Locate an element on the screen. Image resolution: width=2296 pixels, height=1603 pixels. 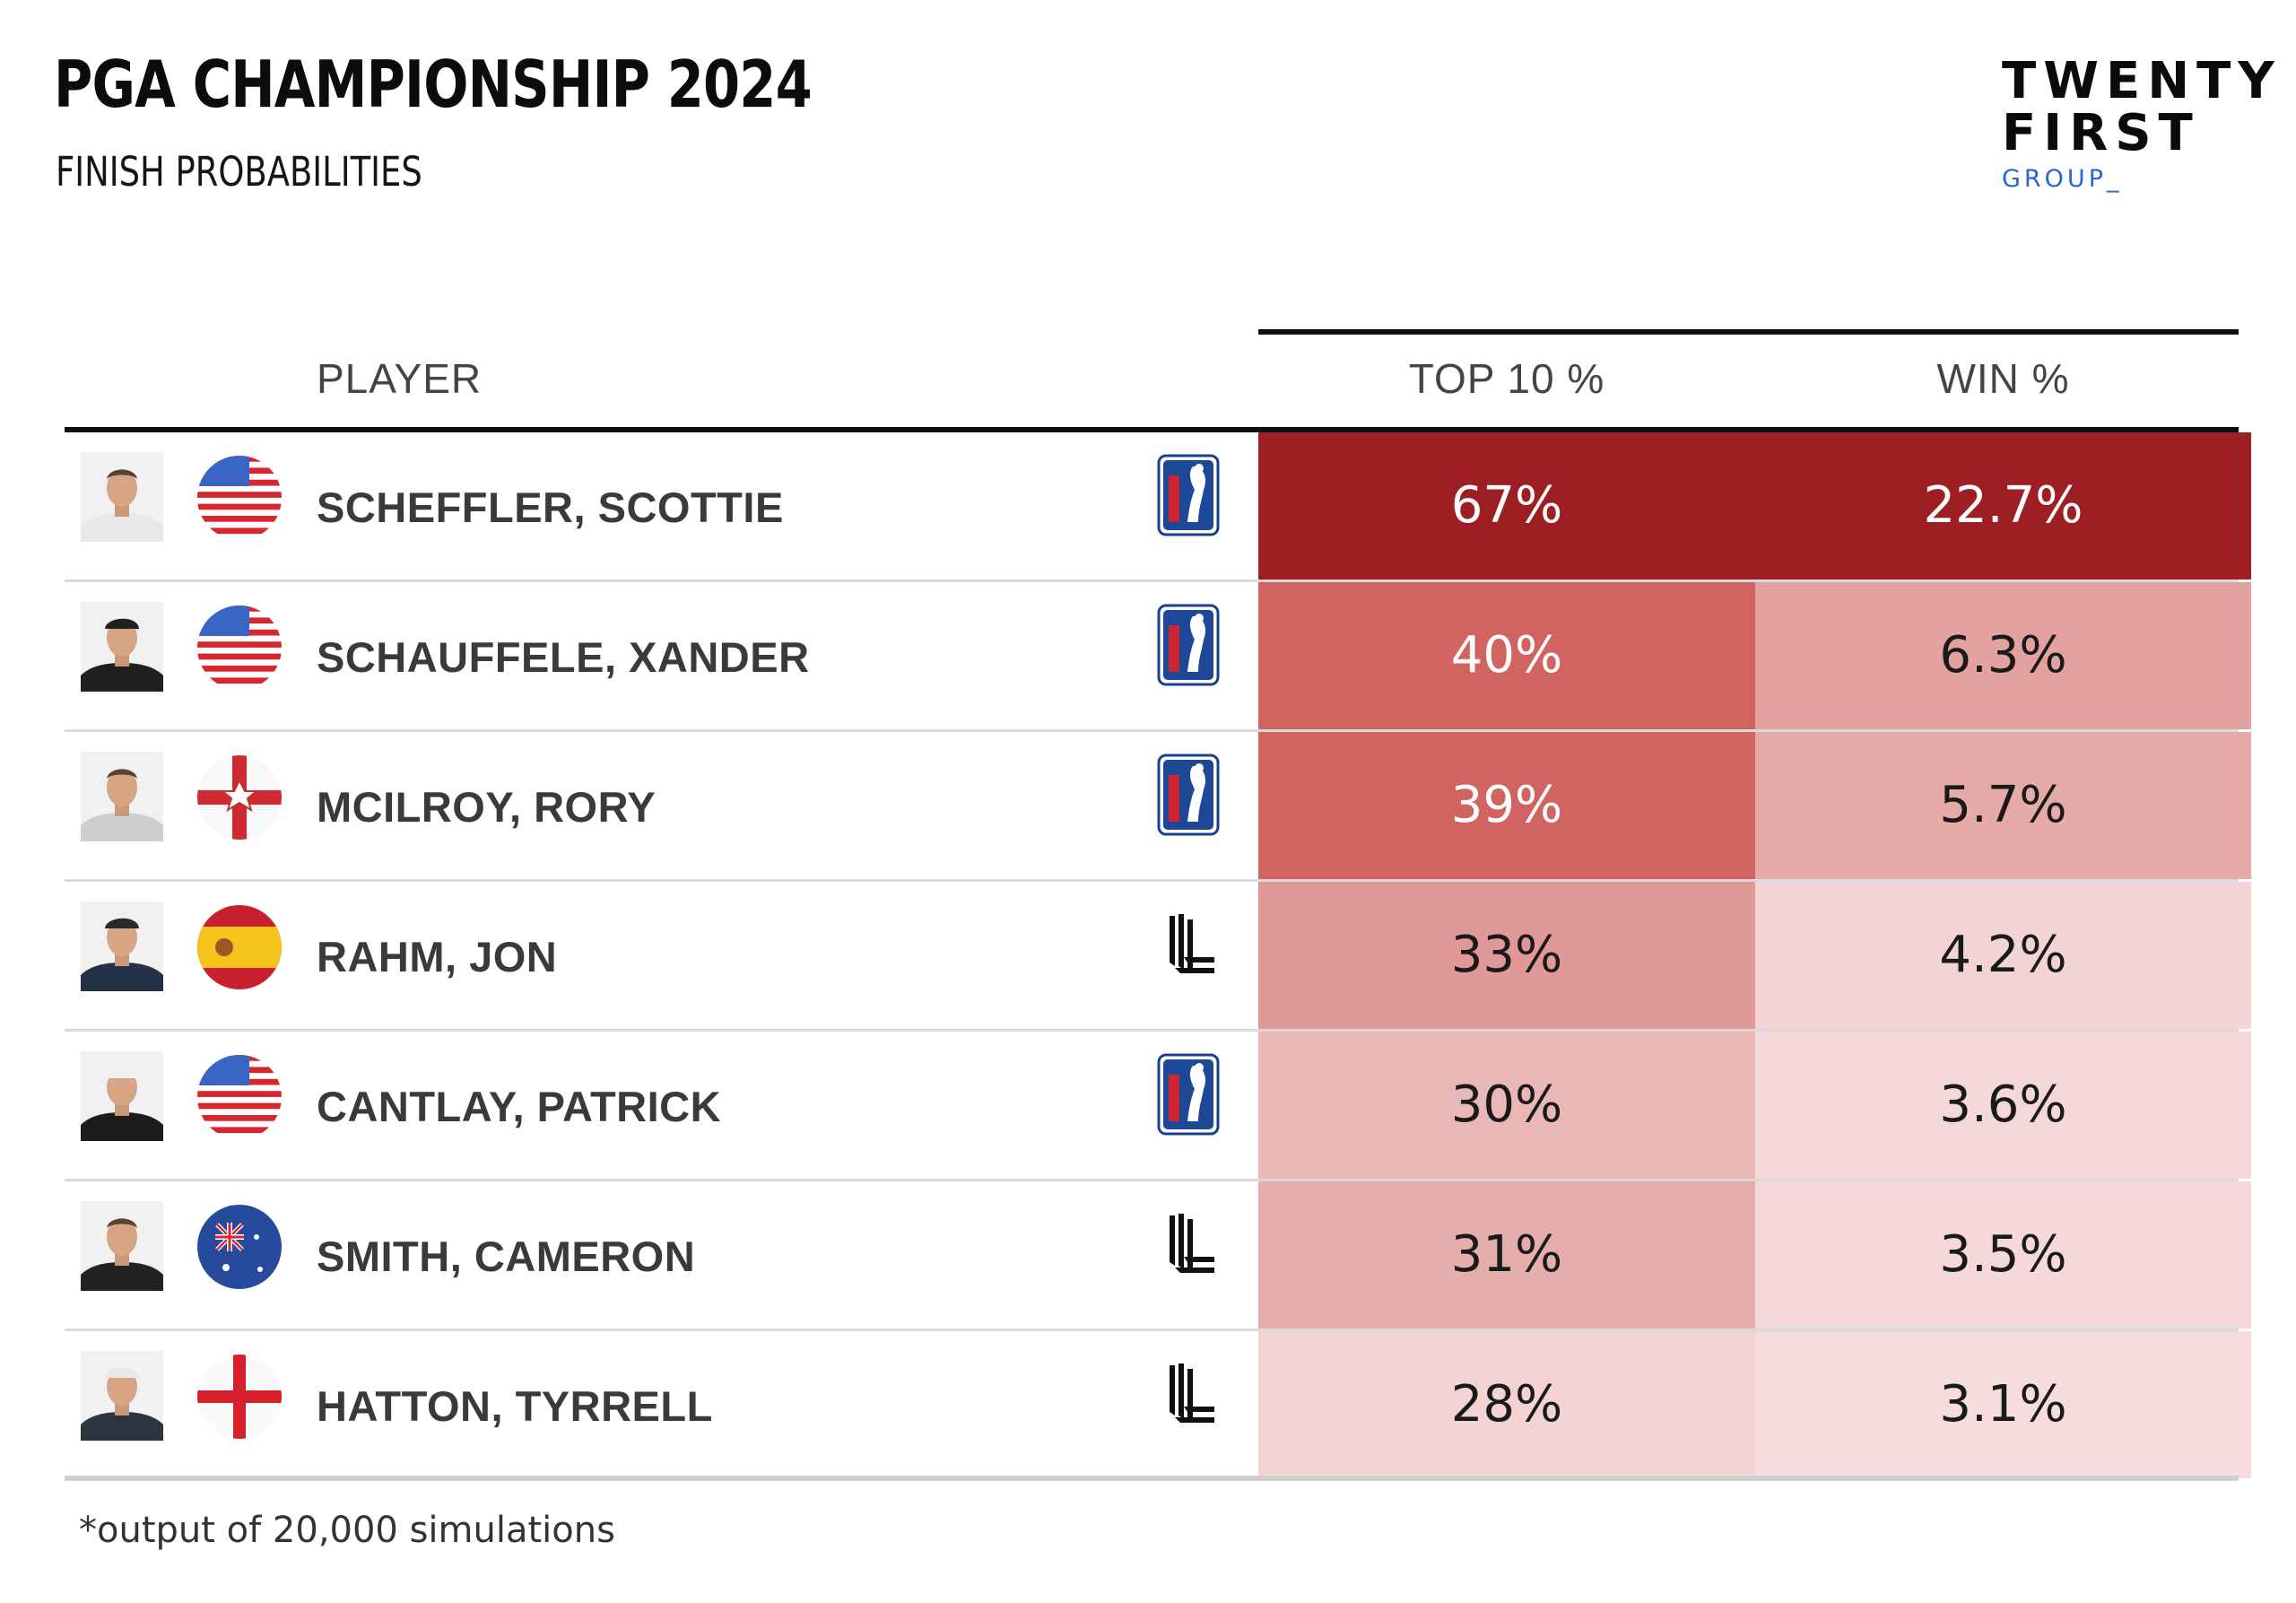
northern-ireland-flag-icon is located at coordinates (239, 798).